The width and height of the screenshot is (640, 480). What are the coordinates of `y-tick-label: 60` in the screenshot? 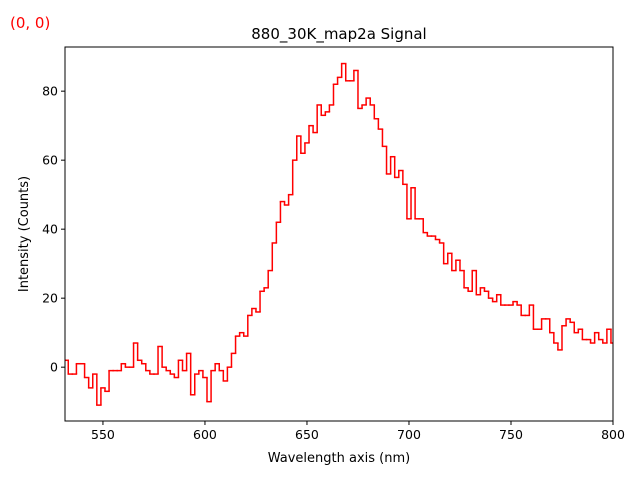 It's located at (50, 160).